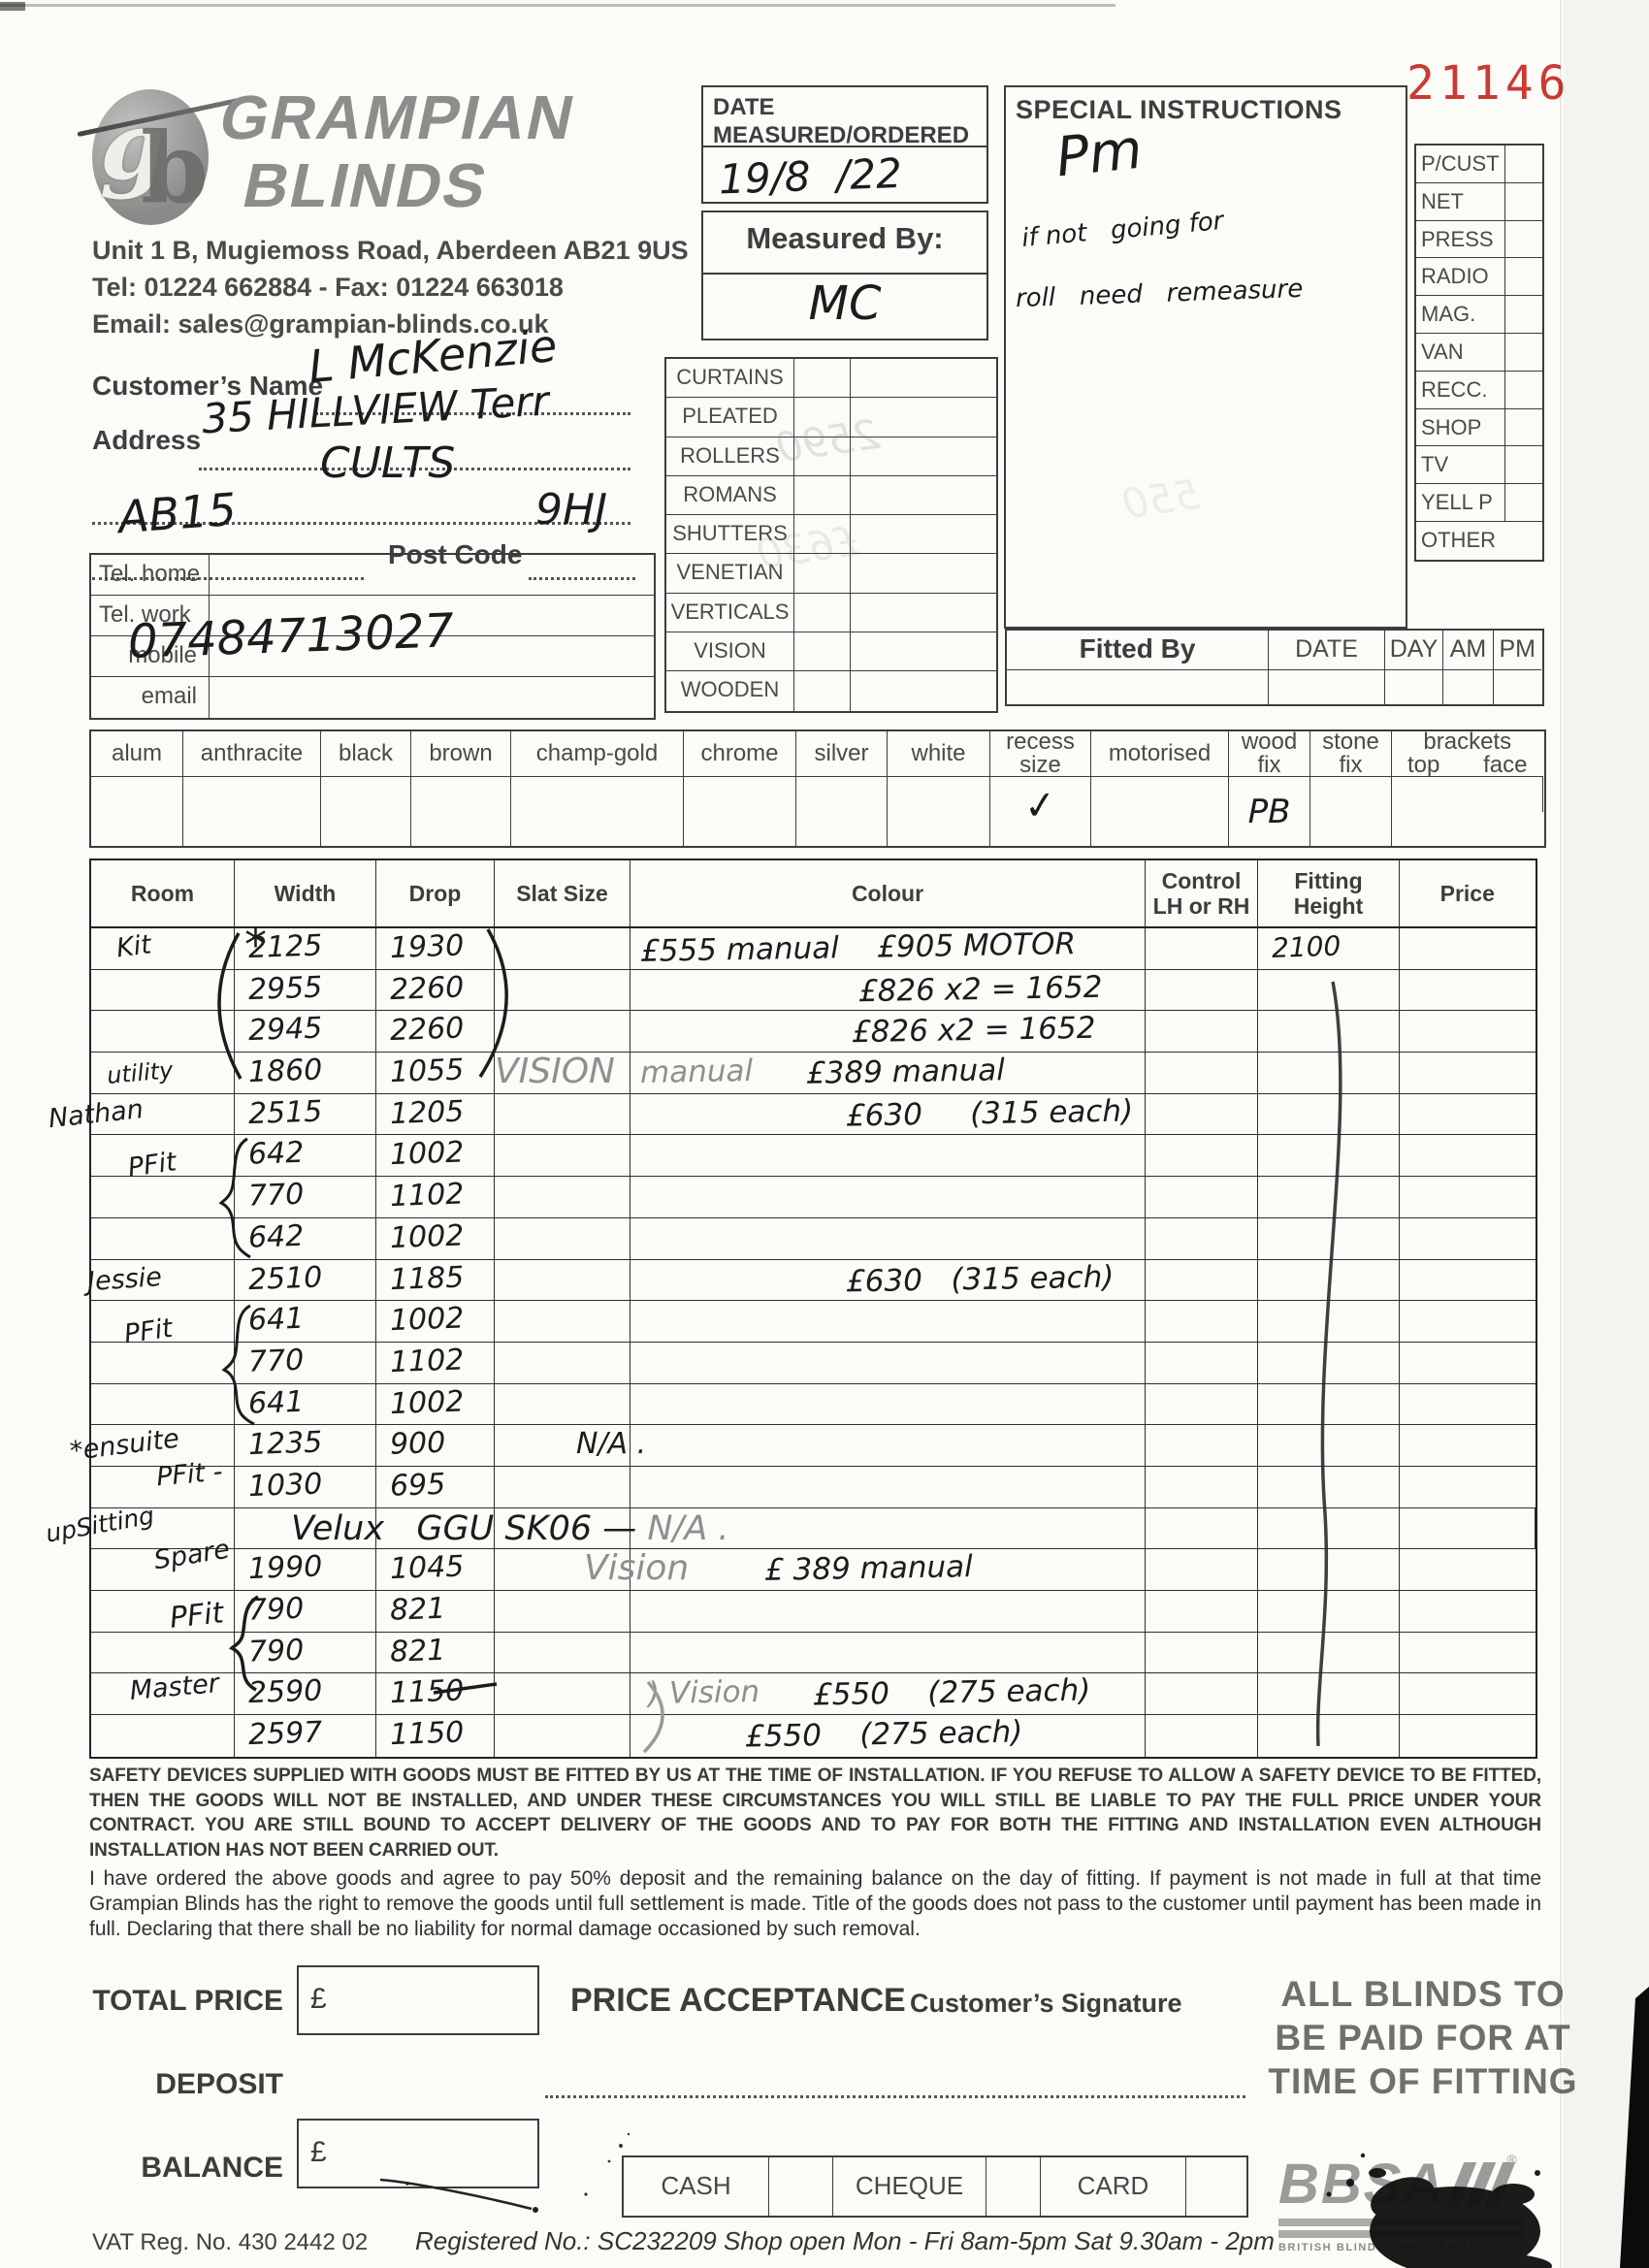  I want to click on woodfix-handwritten-value: PB, so click(1269, 811).